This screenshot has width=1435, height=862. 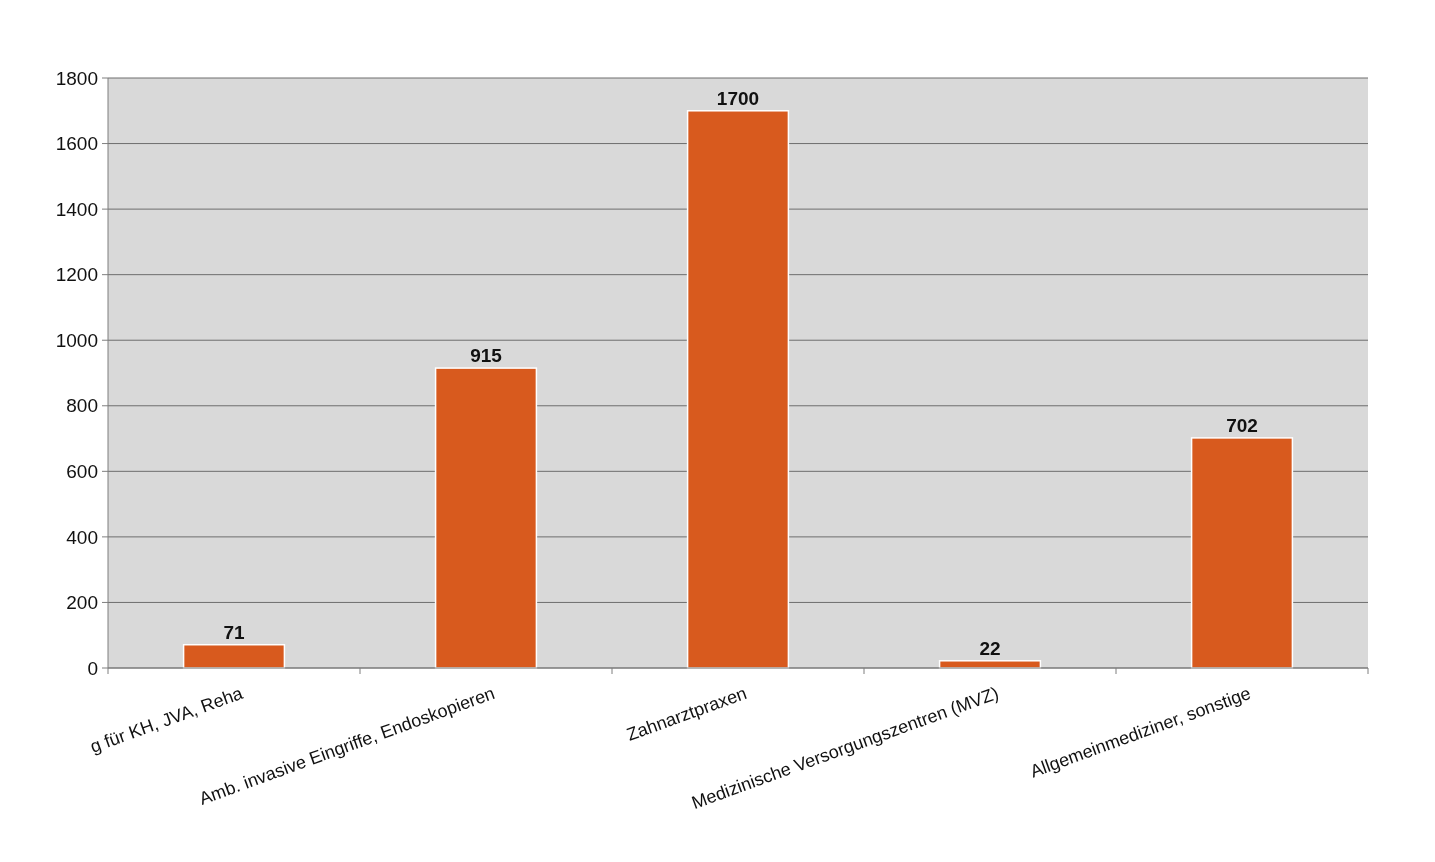 What do you see at coordinates (76, 340) in the screenshot?
I see `y-tick-label: 1000` at bounding box center [76, 340].